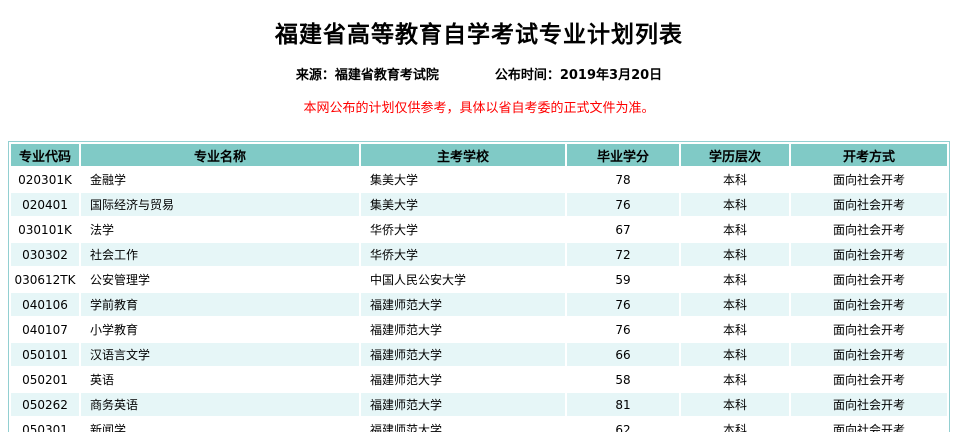 The width and height of the screenshot is (958, 432). I want to click on cell-name: 汉语言文学, so click(220, 354).